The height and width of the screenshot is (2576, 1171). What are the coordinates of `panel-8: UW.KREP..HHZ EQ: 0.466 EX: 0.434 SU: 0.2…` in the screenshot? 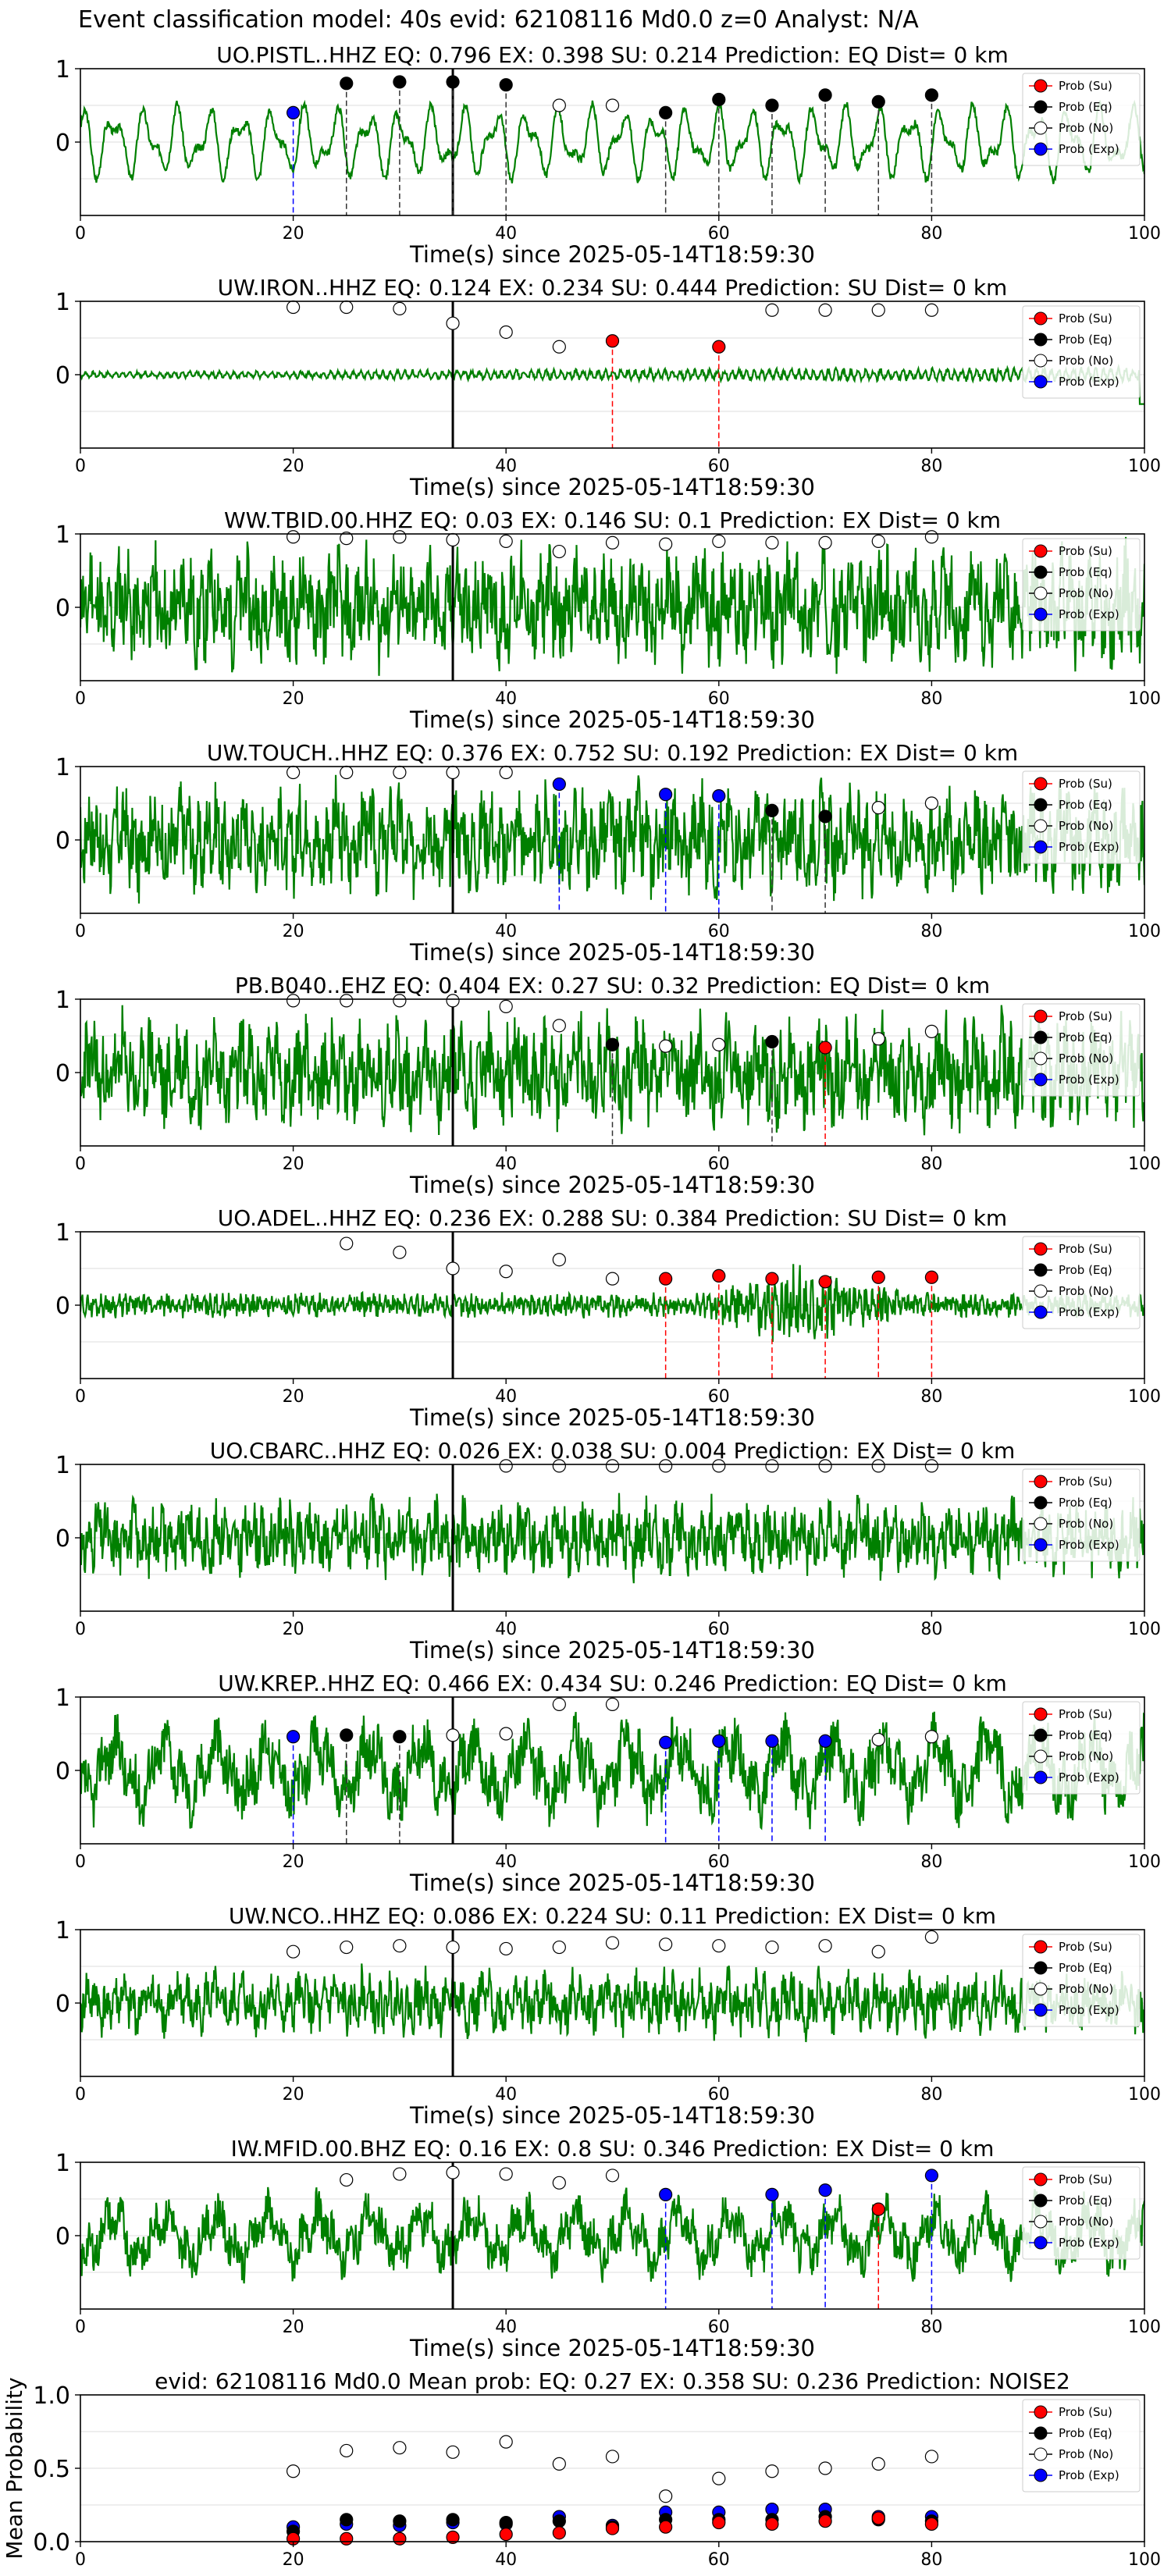 It's located at (608, 1783).